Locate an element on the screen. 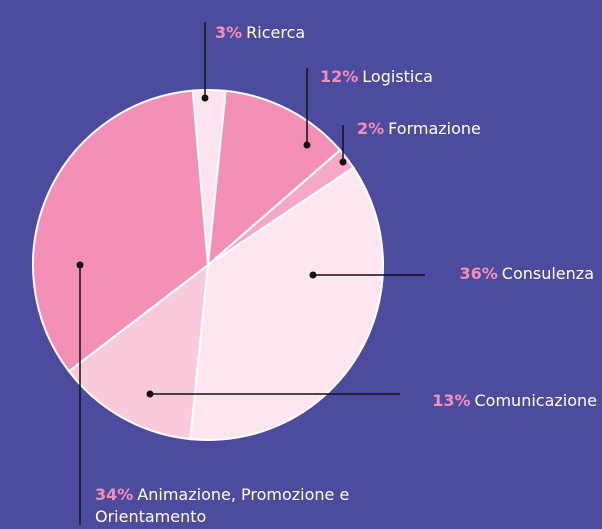  category-label: Consulenza is located at coordinates (547, 273).